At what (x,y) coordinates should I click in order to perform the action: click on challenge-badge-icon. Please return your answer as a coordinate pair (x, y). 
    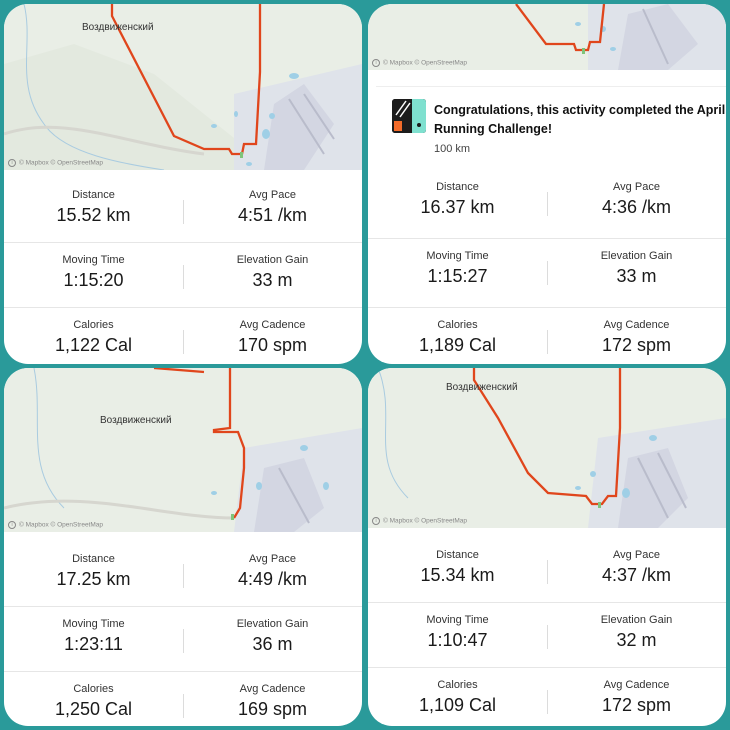
    Looking at the image, I should click on (409, 116).